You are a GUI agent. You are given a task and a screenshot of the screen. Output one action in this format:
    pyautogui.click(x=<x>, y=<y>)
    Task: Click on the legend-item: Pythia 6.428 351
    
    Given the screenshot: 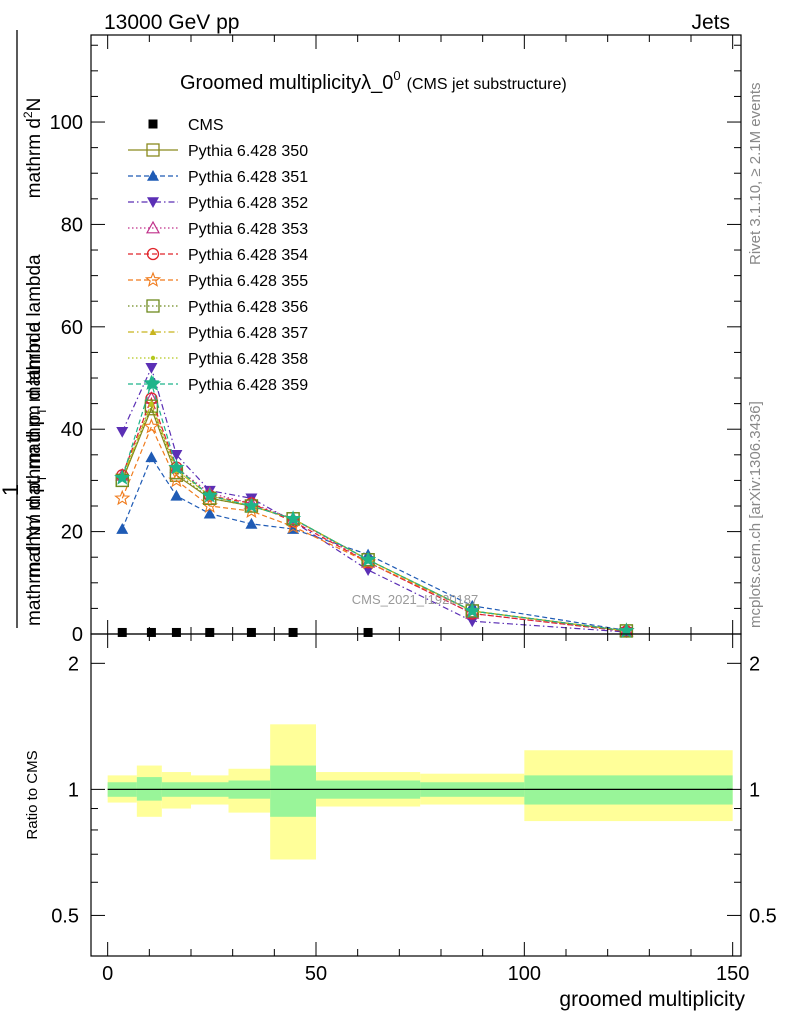 What is the action you would take?
    pyautogui.click(x=218, y=177)
    